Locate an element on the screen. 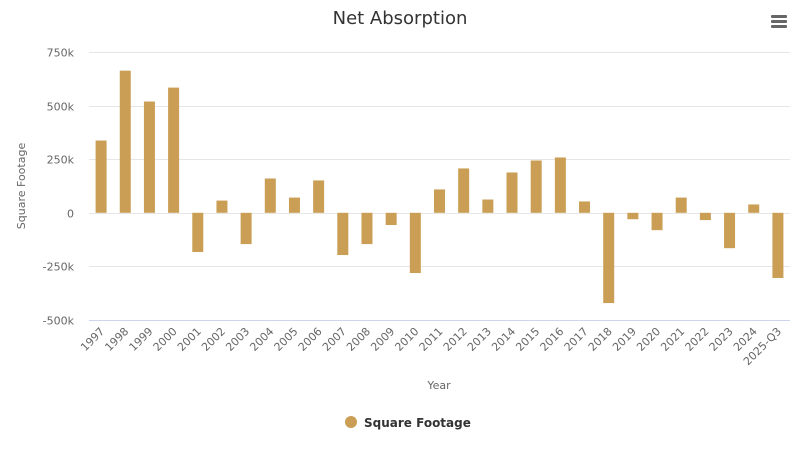 The width and height of the screenshot is (800, 450). x-tick-label: 2023 is located at coordinates (721, 339).